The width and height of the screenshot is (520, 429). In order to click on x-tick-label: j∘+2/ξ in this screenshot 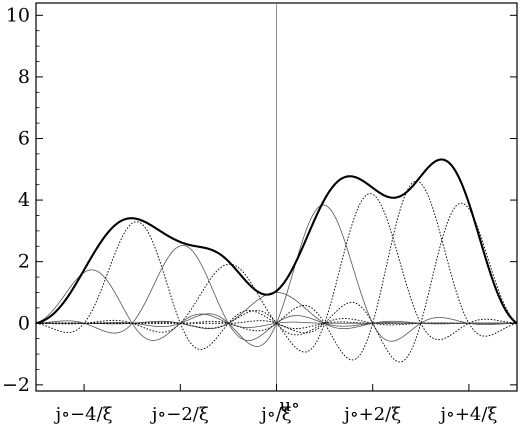, I will do `click(371, 414)`.